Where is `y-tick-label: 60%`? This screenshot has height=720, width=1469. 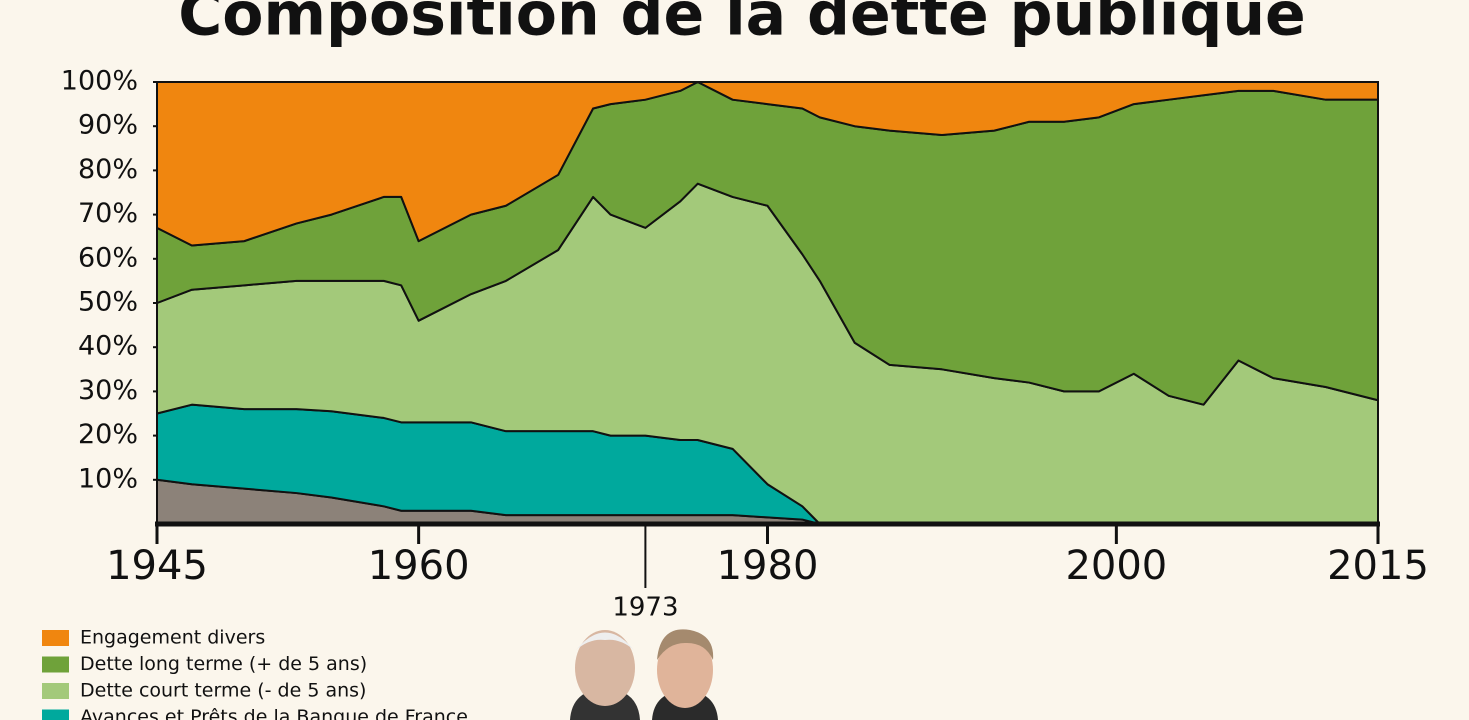
y-tick-label: 60% is located at coordinates (108, 257).